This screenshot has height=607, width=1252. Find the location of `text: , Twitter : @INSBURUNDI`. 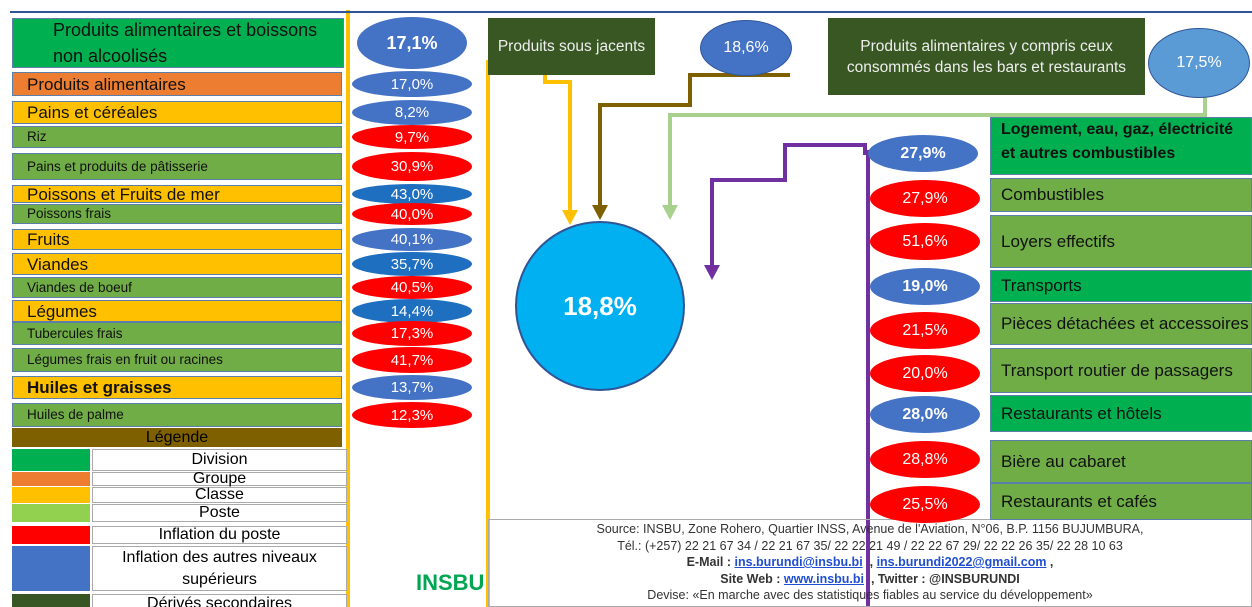

text: , Twitter : @INSBURUNDI is located at coordinates (942, 578).